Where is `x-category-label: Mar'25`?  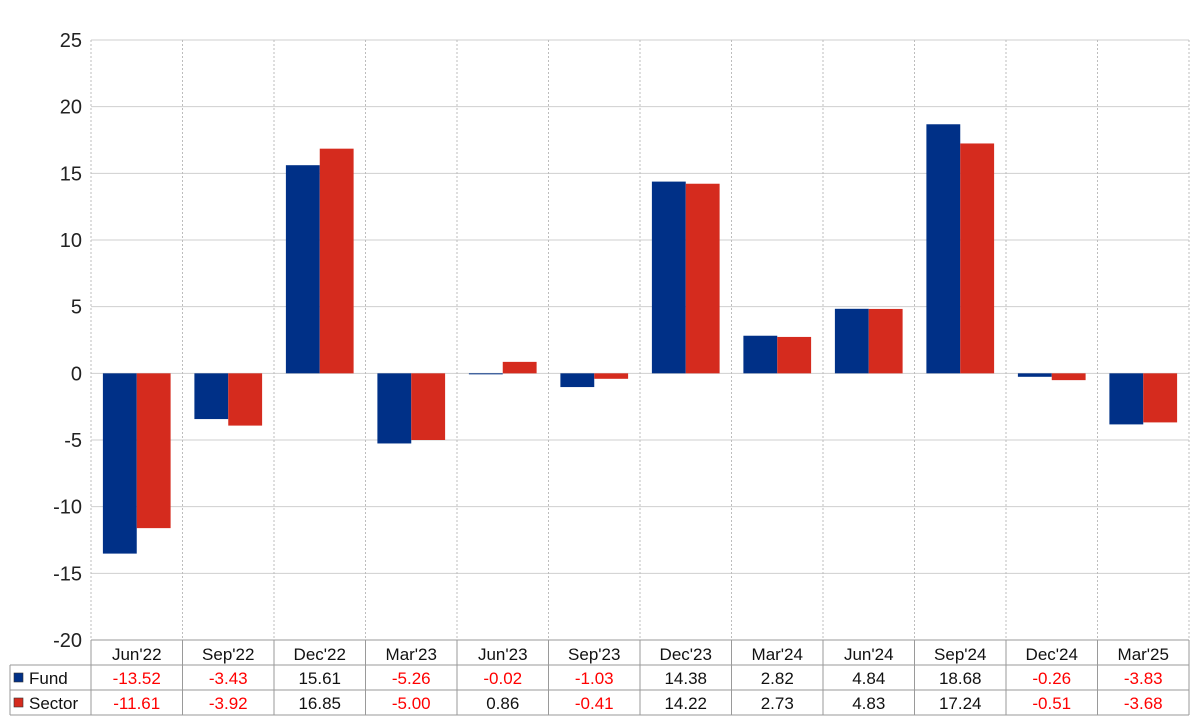 x-category-label: Mar'25 is located at coordinates (1143, 654).